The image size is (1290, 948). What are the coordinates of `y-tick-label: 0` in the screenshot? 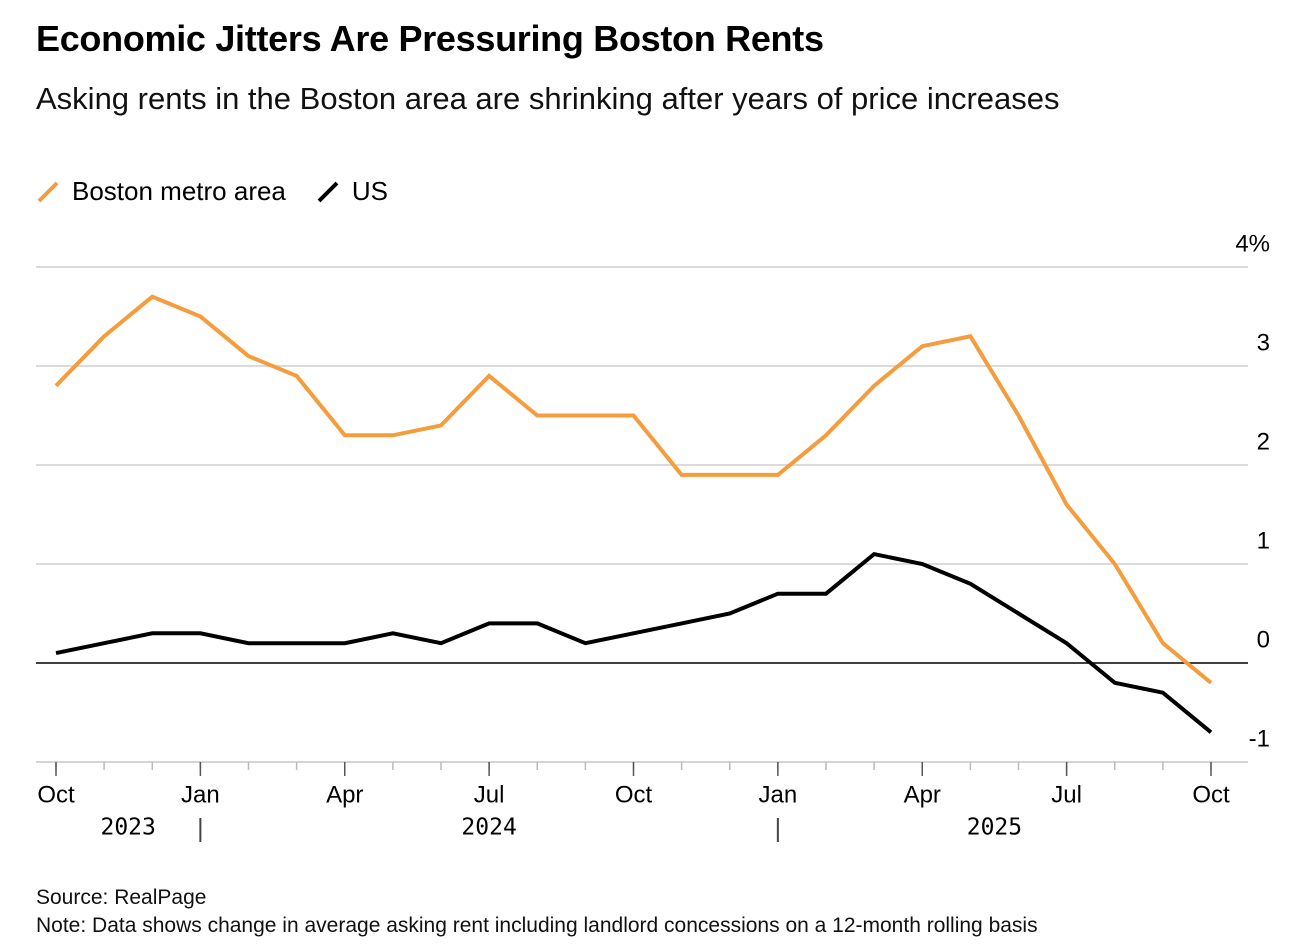 It's located at (1263, 639).